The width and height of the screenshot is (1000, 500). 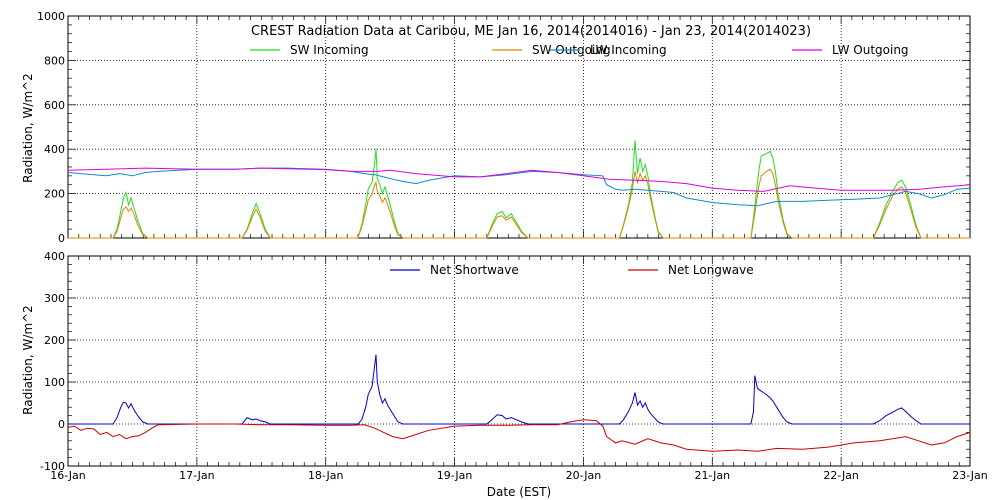 I want to click on top-y-axis-label: Radiation, W/m^2, so click(x=28, y=128).